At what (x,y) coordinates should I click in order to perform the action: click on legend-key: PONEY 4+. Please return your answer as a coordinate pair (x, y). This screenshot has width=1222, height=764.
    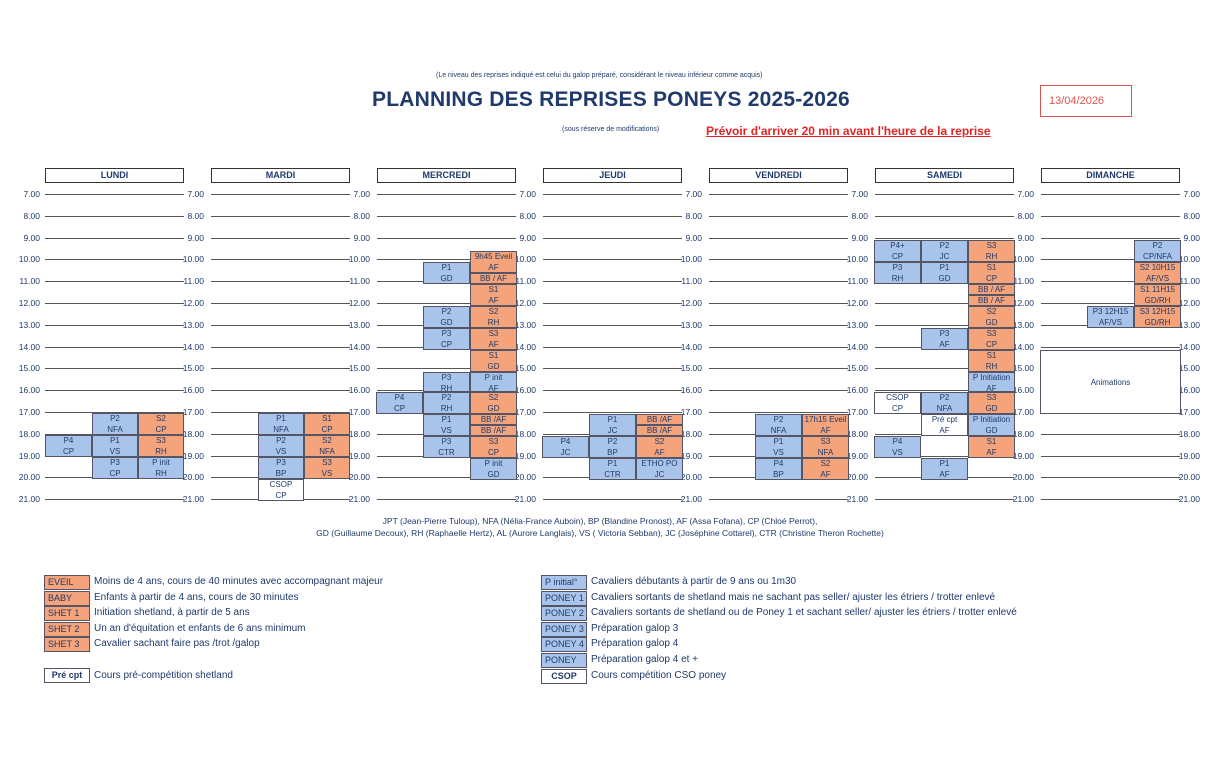
    Looking at the image, I should click on (564, 665).